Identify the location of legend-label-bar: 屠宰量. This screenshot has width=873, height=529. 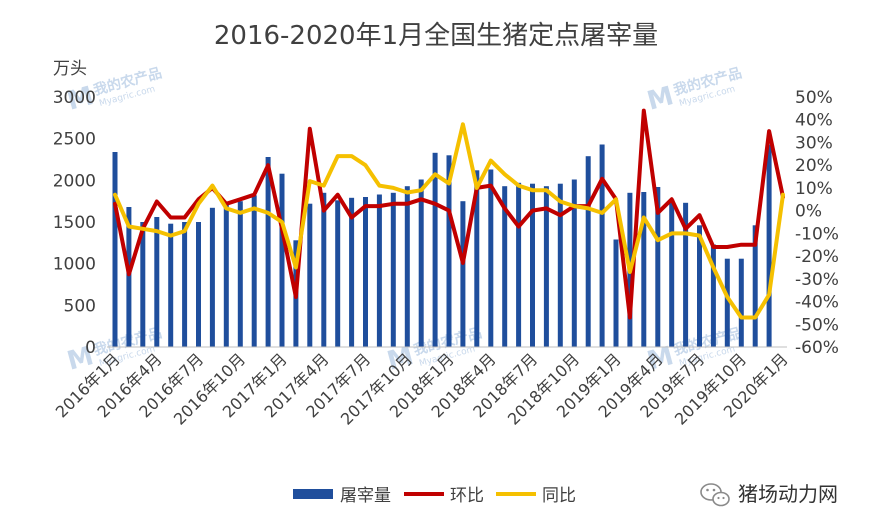
(365, 496).